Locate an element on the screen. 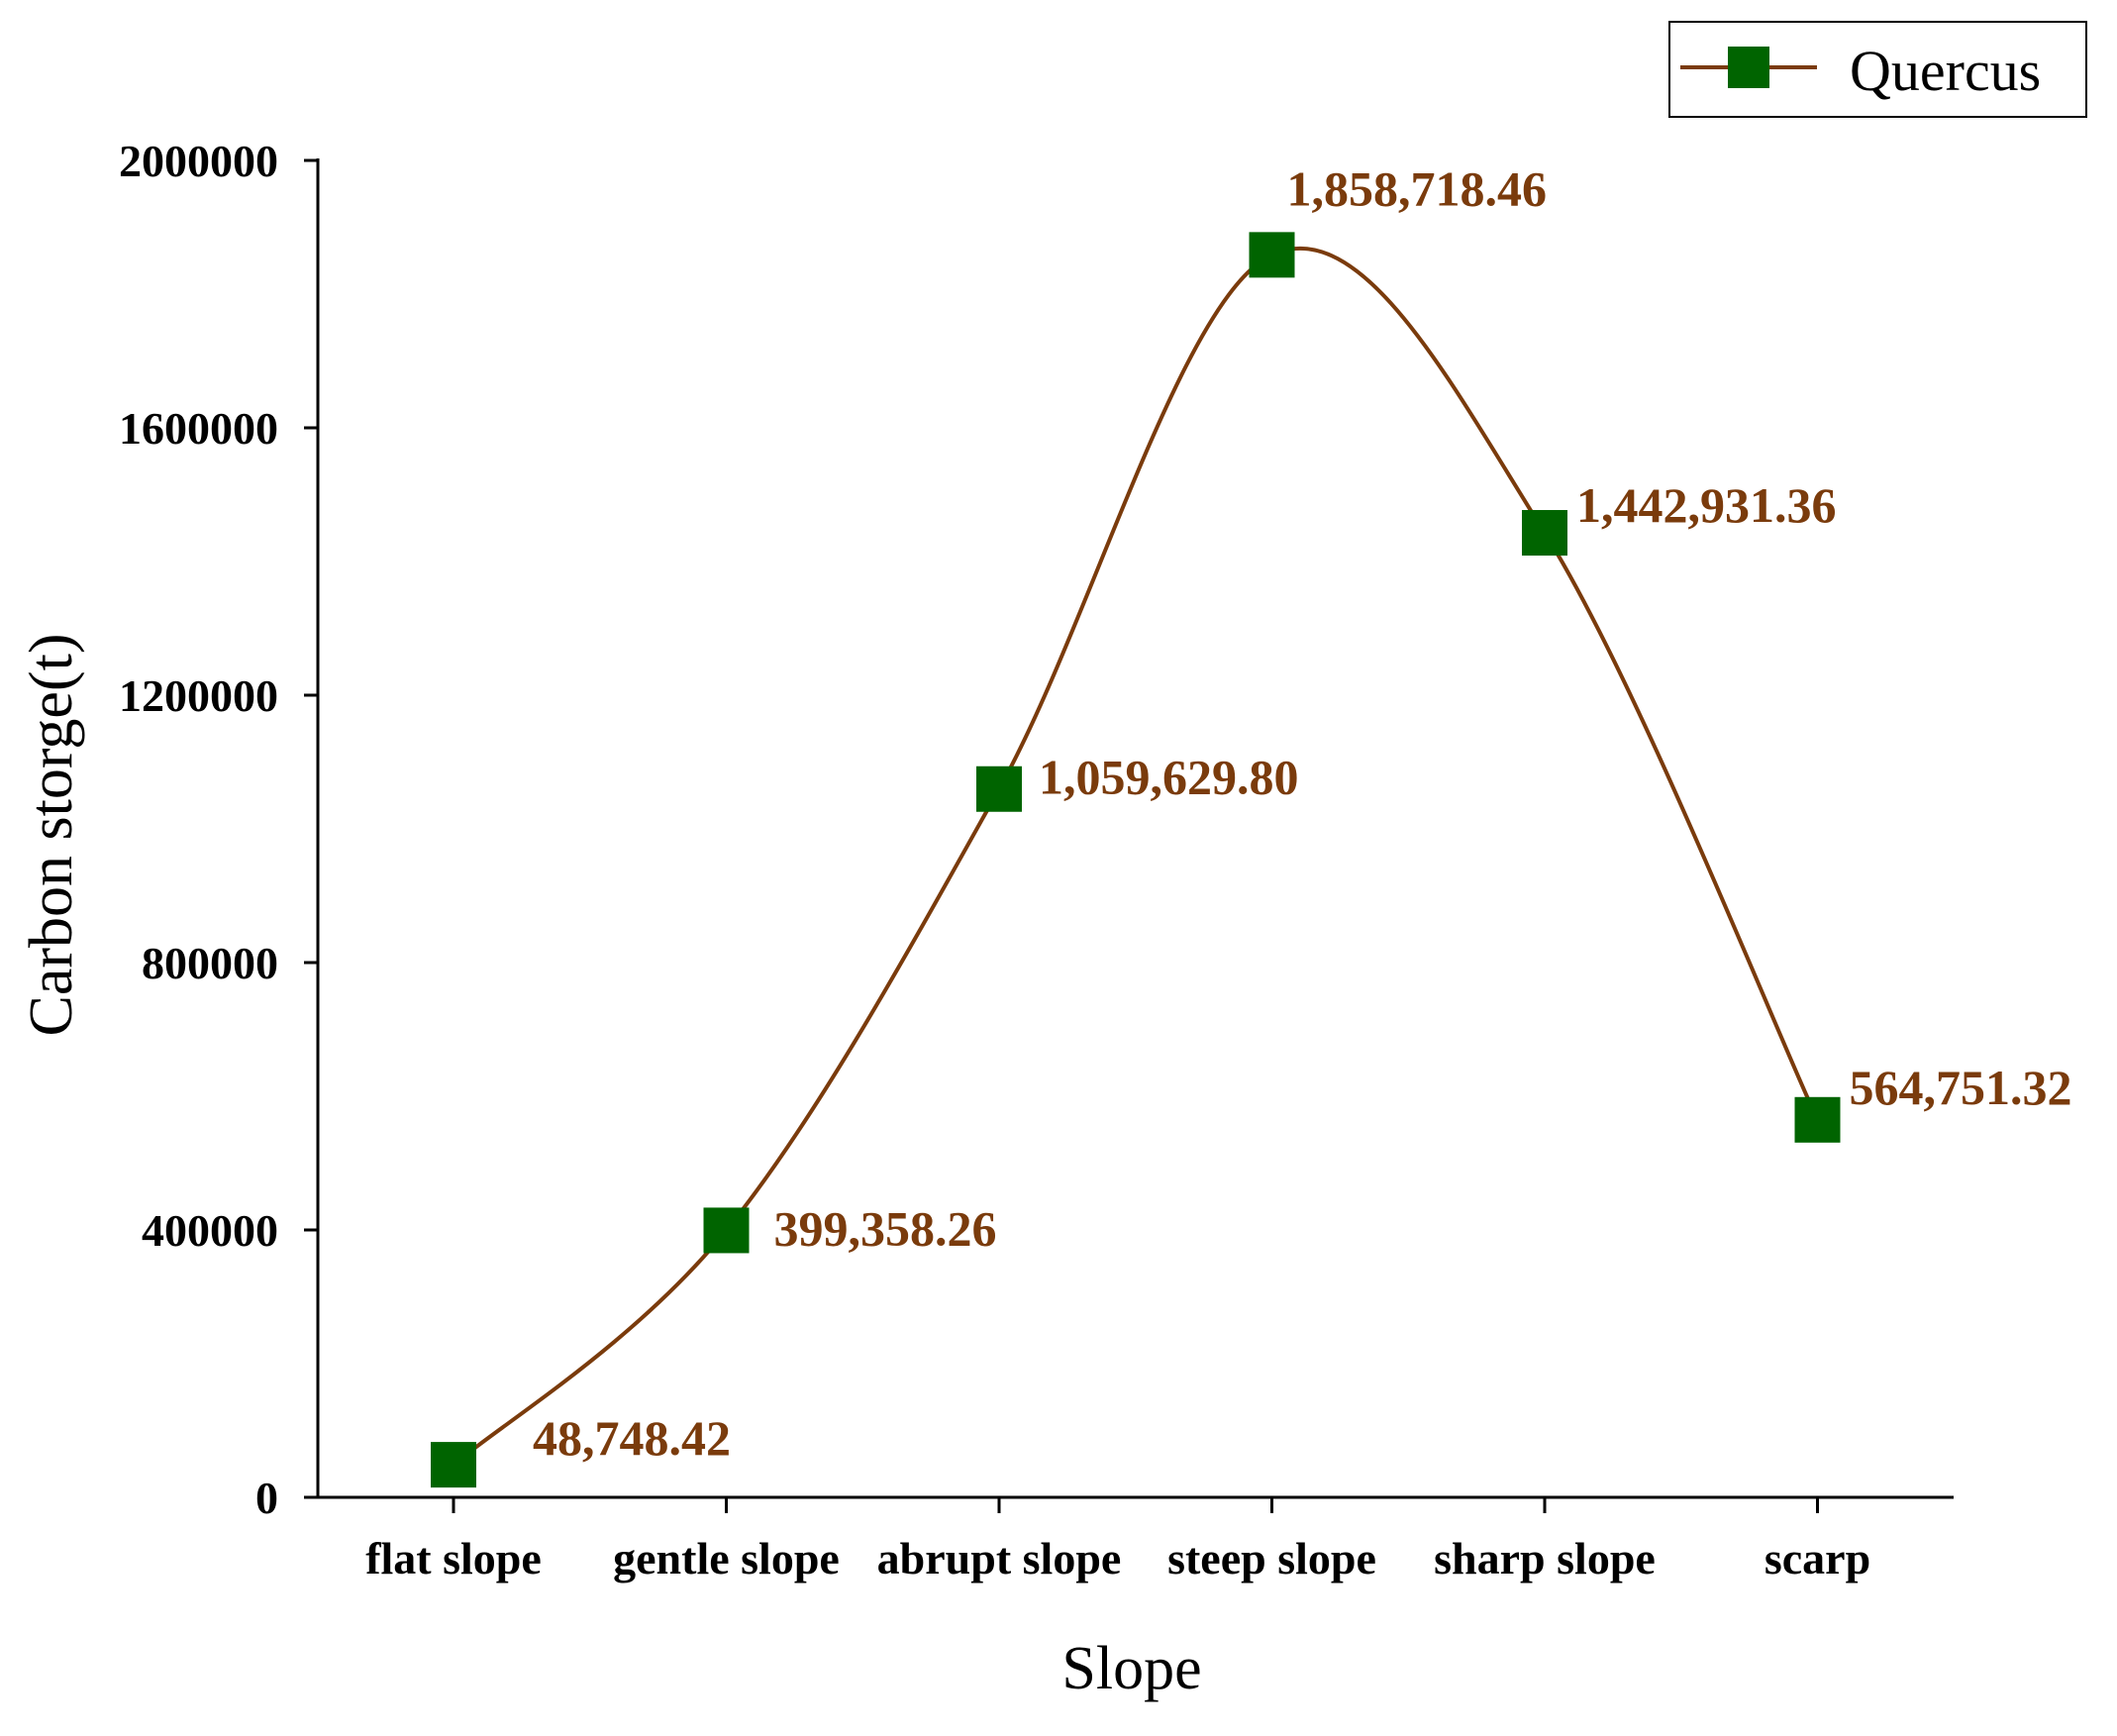 The height and width of the screenshot is (1736, 2117). data-label: 48,748.42 is located at coordinates (632, 1438).